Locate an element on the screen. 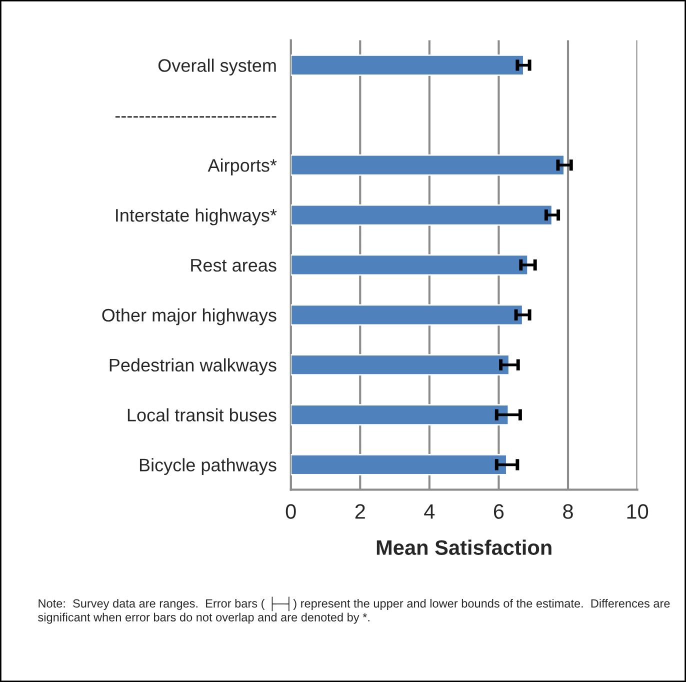 The width and height of the screenshot is (686, 682). y-tick-label: Rest areas is located at coordinates (233, 265).